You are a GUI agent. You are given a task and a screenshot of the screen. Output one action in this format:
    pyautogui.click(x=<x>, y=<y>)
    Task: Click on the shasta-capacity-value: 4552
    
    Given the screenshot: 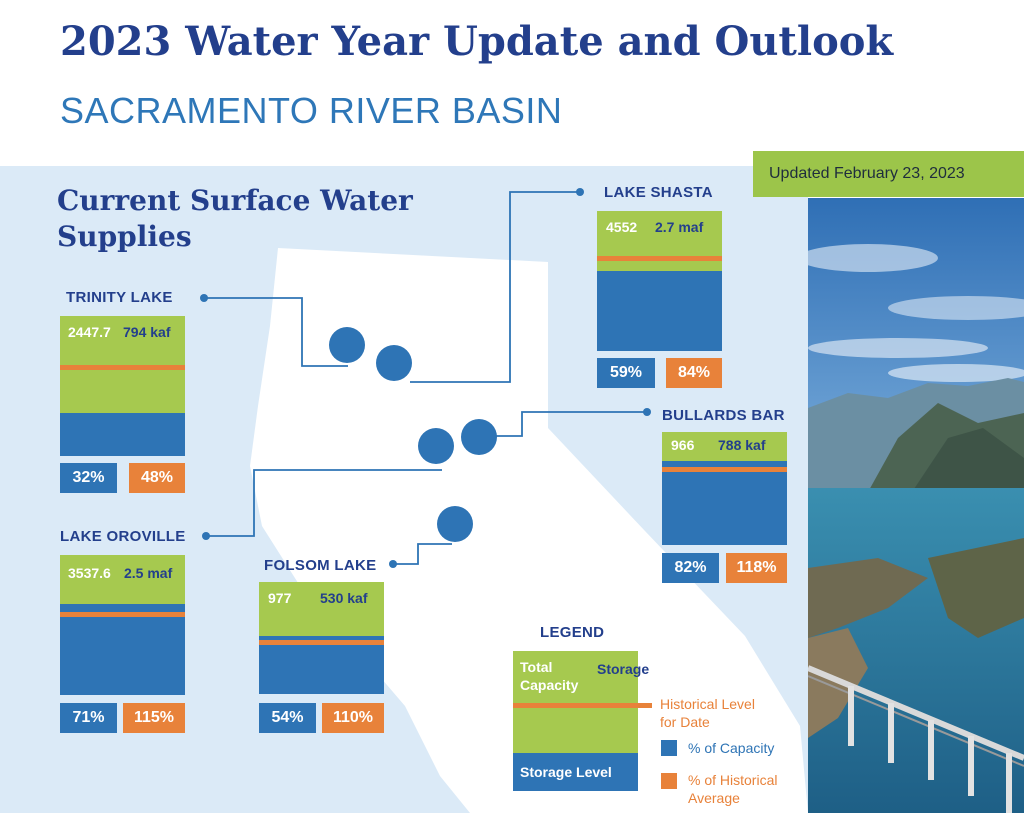 What is the action you would take?
    pyautogui.click(x=622, y=227)
    